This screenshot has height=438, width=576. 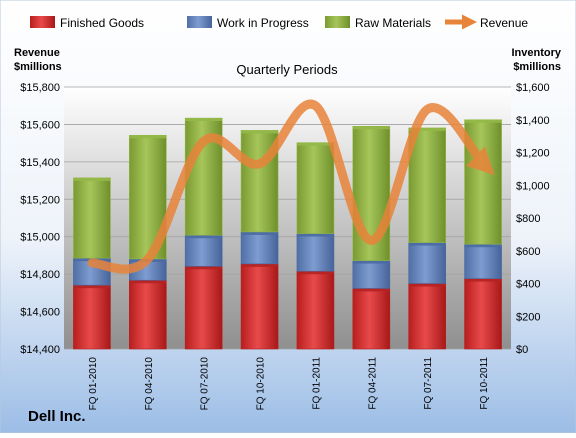 I want to click on legend-label-revenue: Revenue, so click(x=504, y=23).